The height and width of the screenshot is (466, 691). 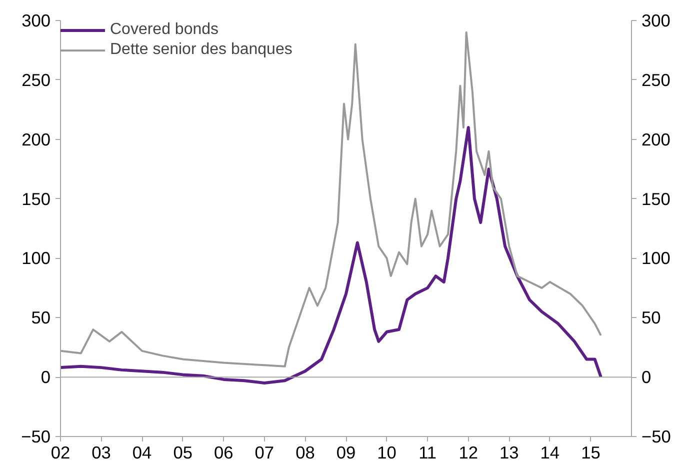 I want to click on x-tick-label: 05, so click(x=182, y=452).